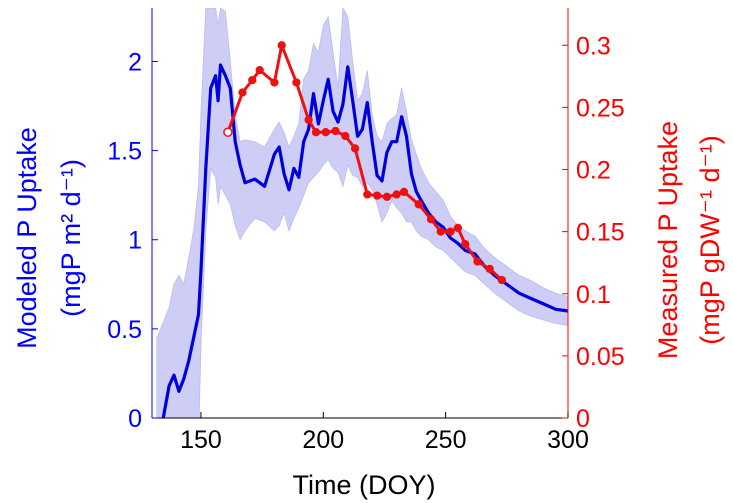 This screenshot has width=733, height=503. I want to click on left-axis-label-line2: (mgP m² d⁻¹), so click(71, 238).